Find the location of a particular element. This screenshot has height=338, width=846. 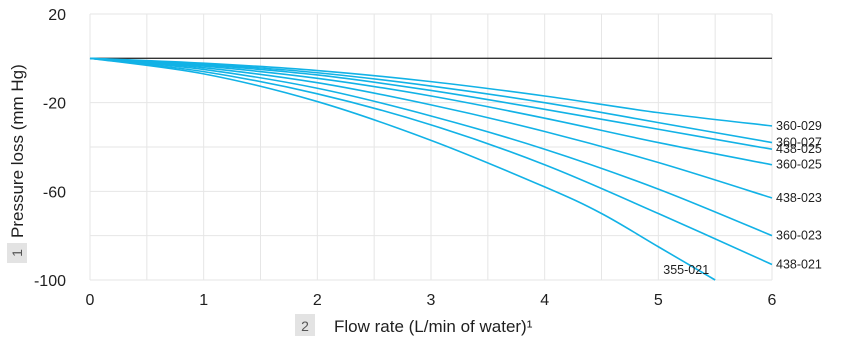

y-axis-label: Pressure loss (mm Hg) is located at coordinates (17, 151).